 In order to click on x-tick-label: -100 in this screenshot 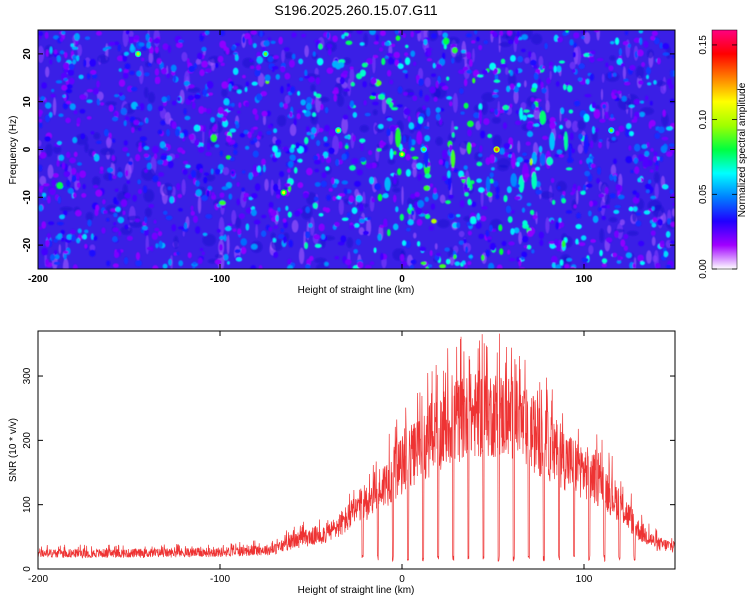, I will do `click(220, 579)`.